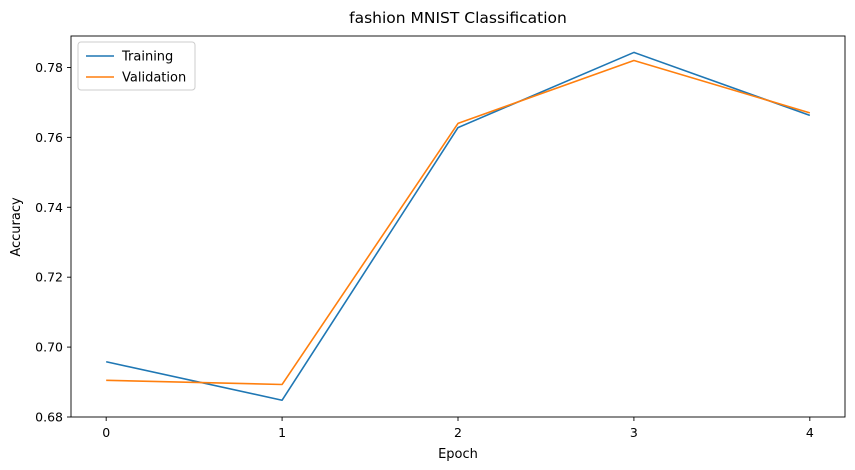 Image resolution: width=855 pixels, height=470 pixels. Describe the element at coordinates (810, 432) in the screenshot. I see `x-tick-label: 4` at that location.